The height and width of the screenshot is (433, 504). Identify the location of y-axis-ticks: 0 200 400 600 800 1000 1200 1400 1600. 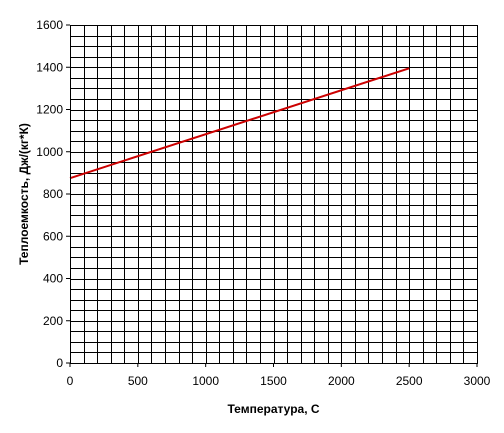
(53, 194).